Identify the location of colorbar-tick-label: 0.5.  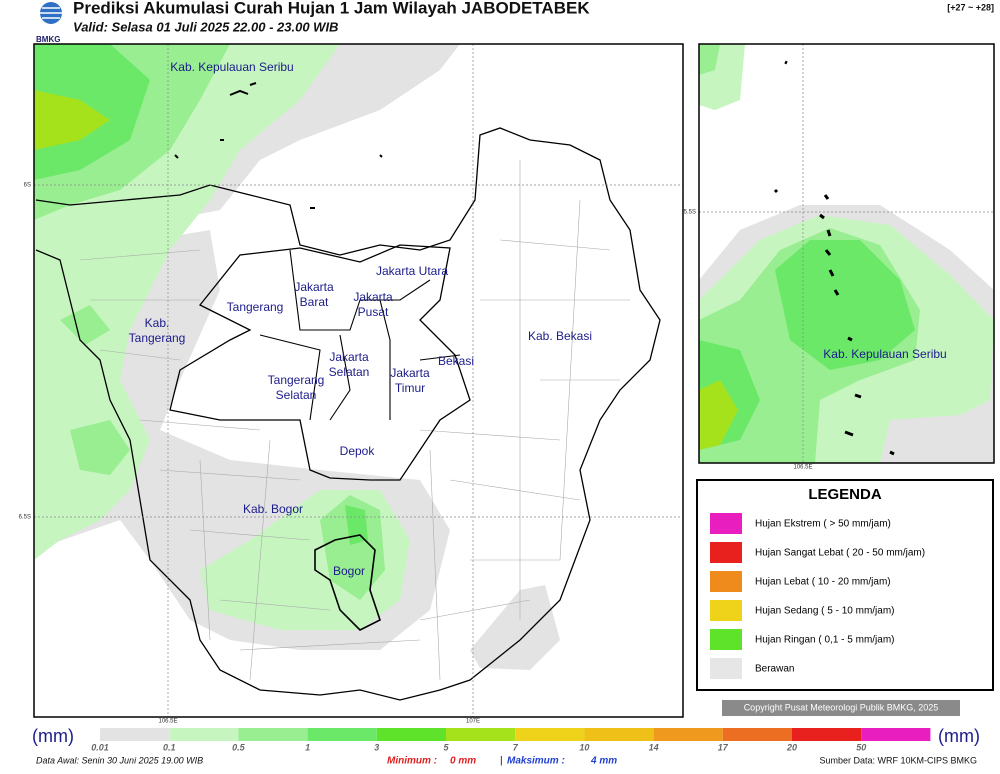
(239, 747).